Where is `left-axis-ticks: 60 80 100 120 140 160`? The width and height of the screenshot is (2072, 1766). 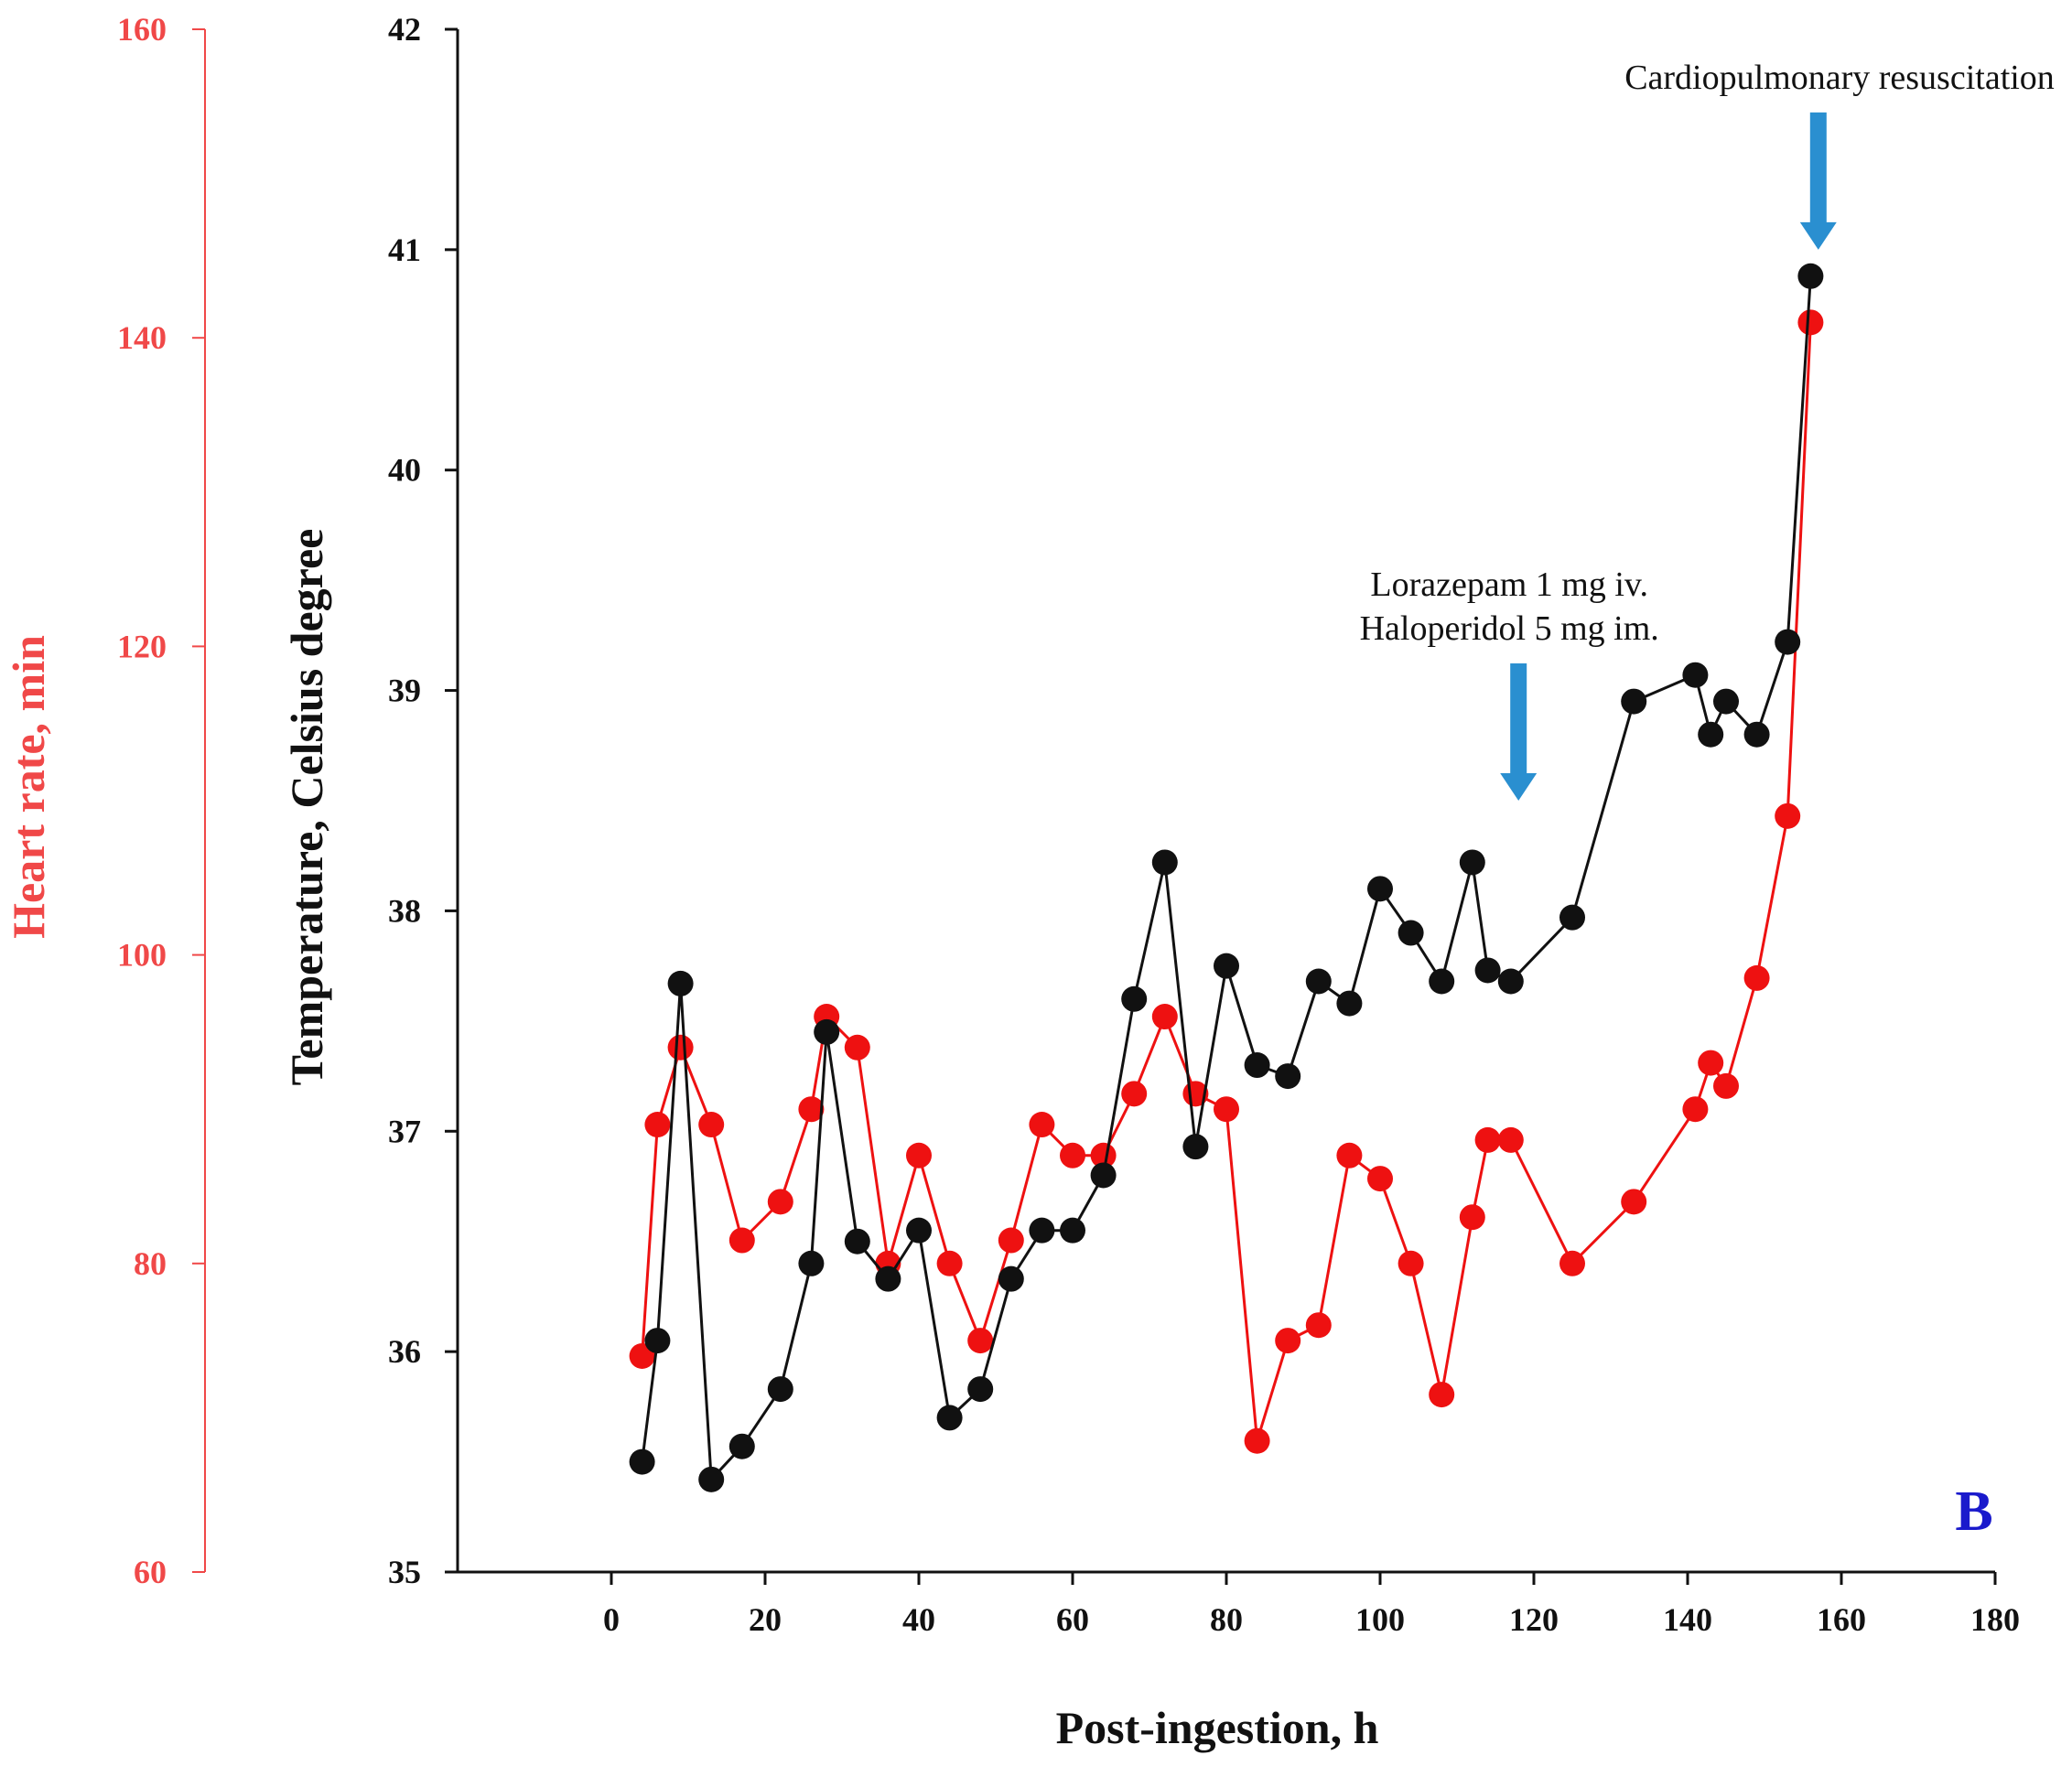 left-axis-ticks: 60 80 100 120 140 160 is located at coordinates (161, 801).